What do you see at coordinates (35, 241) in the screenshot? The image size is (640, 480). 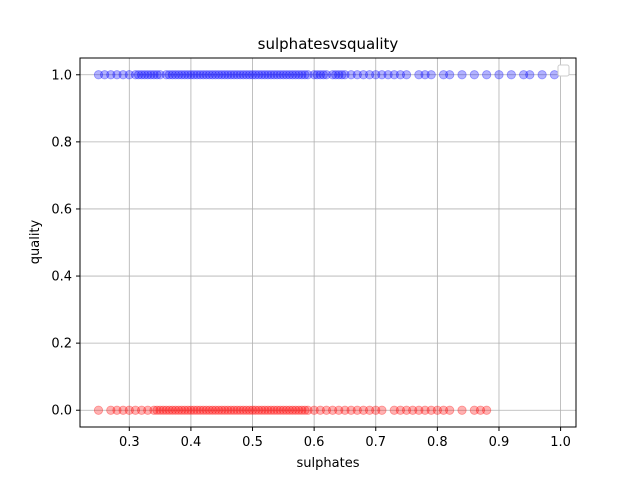 I see `y-axis-label: quality` at bounding box center [35, 241].